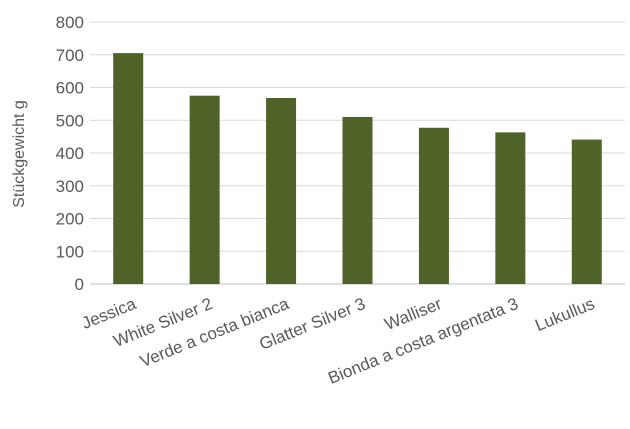 The height and width of the screenshot is (429, 630). Describe the element at coordinates (70, 186) in the screenshot. I see `y-tick-label: 300` at that location.